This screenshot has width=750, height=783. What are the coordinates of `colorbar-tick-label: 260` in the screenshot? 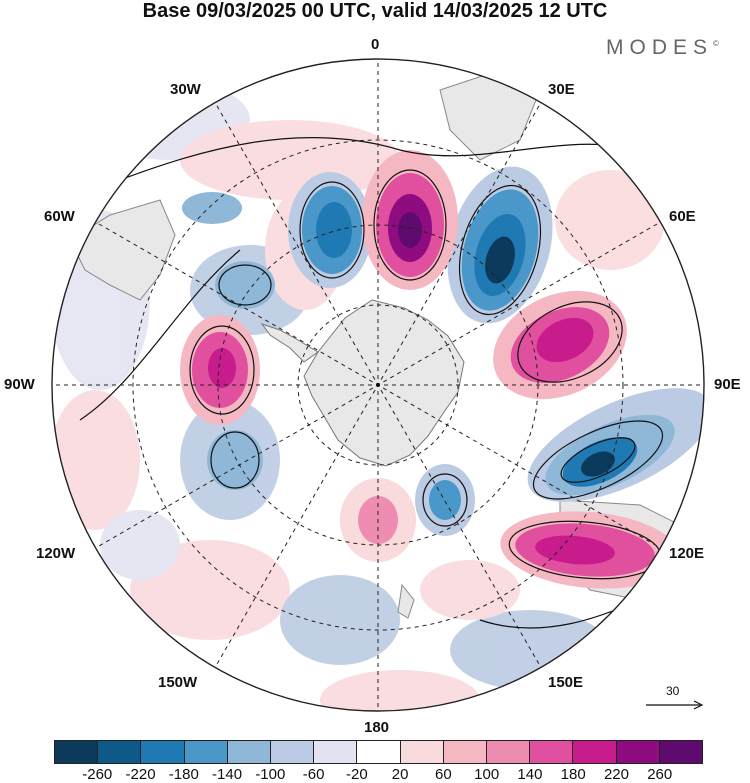 It's located at (660, 774).